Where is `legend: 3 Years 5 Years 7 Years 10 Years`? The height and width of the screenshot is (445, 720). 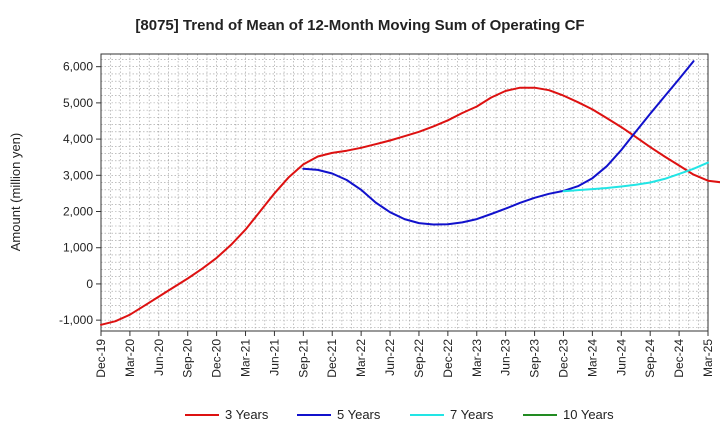 legend: 3 Years 5 Years 7 Years 10 Years is located at coordinates (399, 414).